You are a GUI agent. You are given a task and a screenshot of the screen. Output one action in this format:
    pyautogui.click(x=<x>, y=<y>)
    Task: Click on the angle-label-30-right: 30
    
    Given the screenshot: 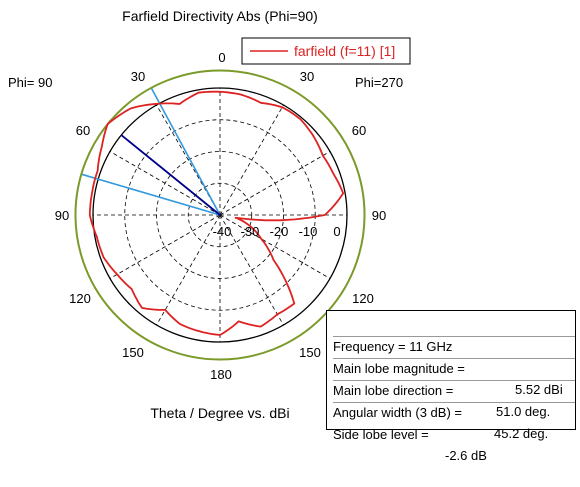 What is the action you would take?
    pyautogui.click(x=307, y=76)
    